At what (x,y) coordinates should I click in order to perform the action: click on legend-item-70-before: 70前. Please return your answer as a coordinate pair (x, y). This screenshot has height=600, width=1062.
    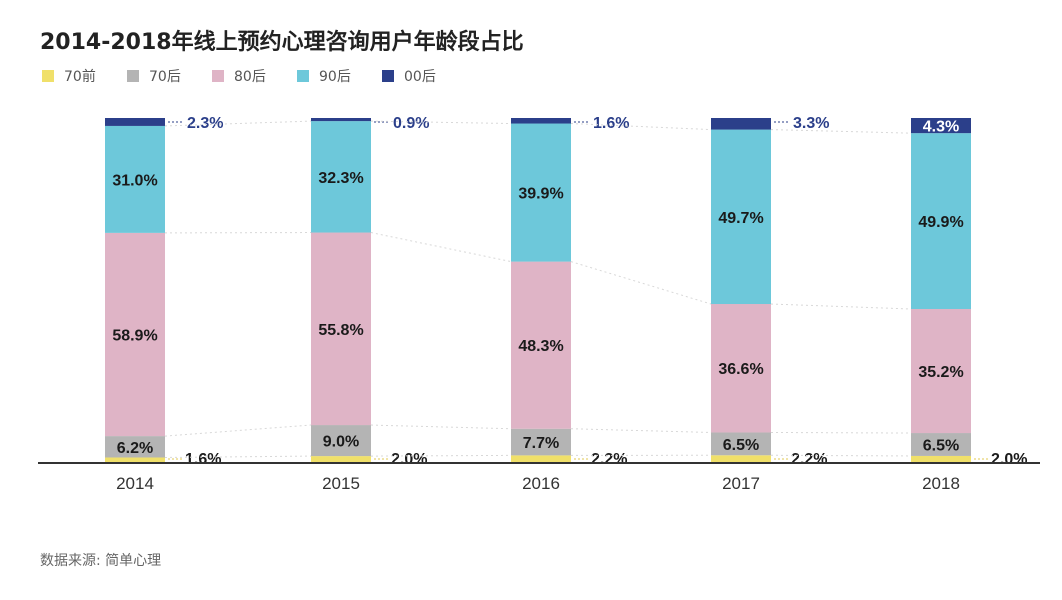
    Looking at the image, I should click on (84, 76).